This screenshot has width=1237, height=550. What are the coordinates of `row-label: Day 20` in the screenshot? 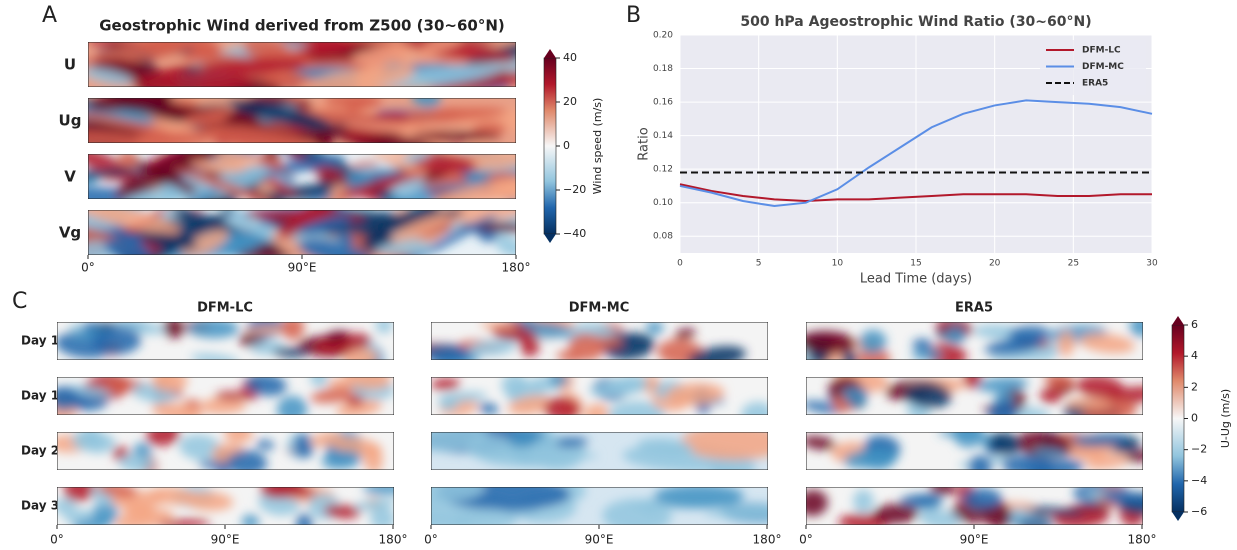 It's located at (44, 451).